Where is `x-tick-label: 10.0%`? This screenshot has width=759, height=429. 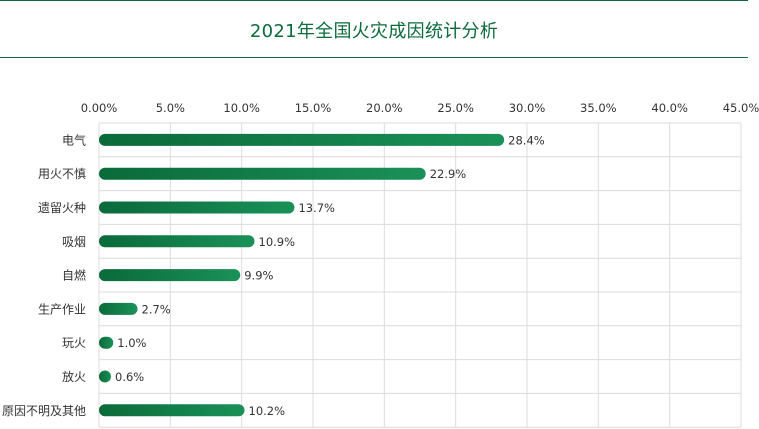
x-tick-label: 10.0% is located at coordinates (241, 108).